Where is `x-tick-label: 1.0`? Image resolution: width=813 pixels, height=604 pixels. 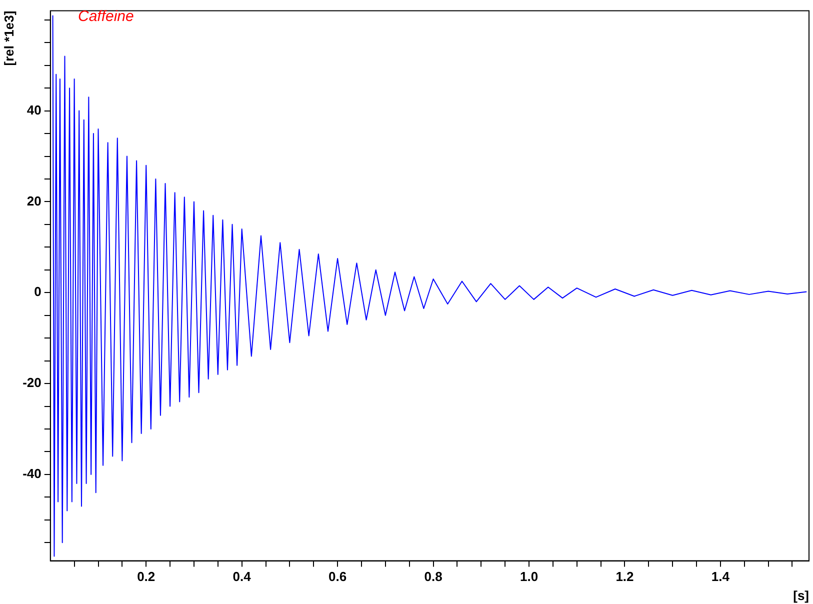 x-tick-label: 1.0 is located at coordinates (529, 576).